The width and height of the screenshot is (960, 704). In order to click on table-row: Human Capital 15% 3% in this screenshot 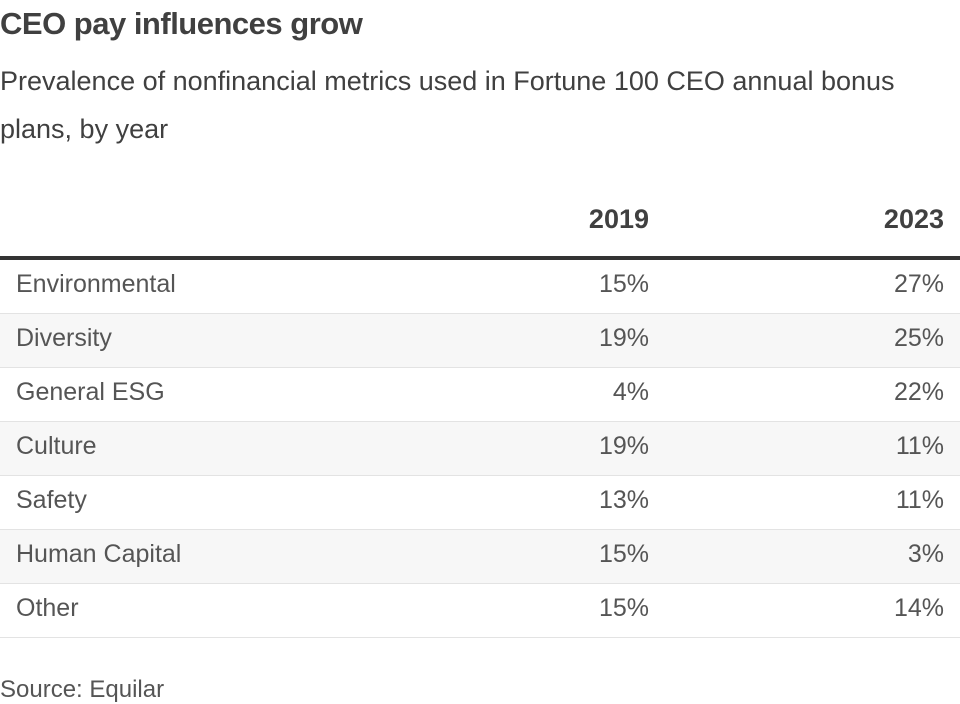, I will do `click(480, 557)`.